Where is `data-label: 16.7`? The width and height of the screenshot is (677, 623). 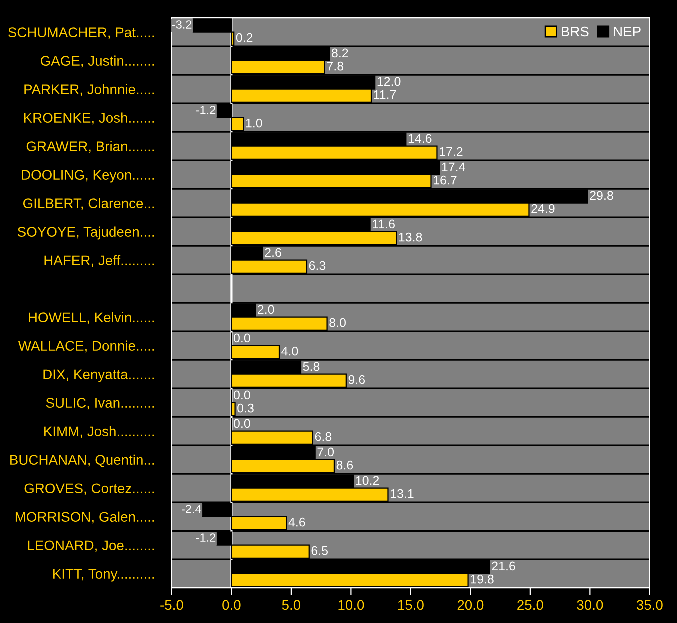 data-label: 16.7 is located at coordinates (445, 180).